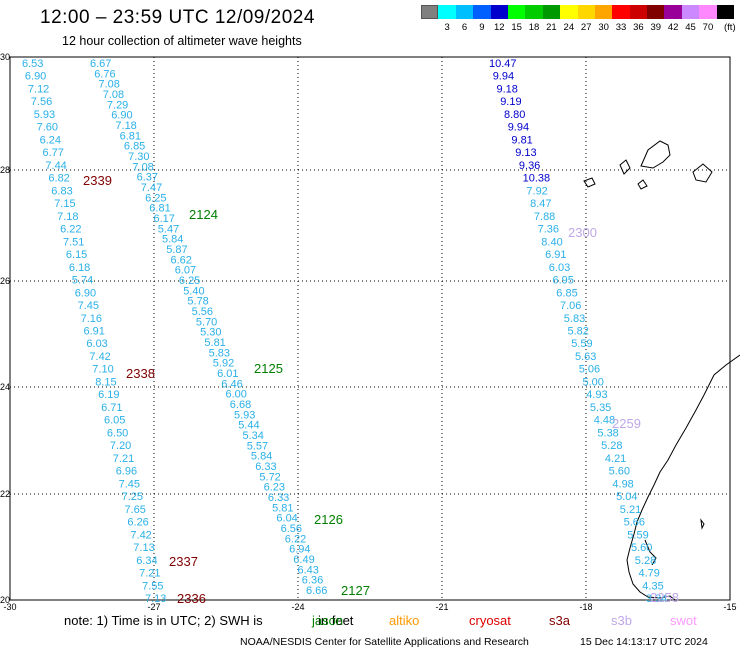 This screenshot has height=650, width=740. What do you see at coordinates (269, 477) in the screenshot?
I see `wave-height-value: 5.72` at bounding box center [269, 477].